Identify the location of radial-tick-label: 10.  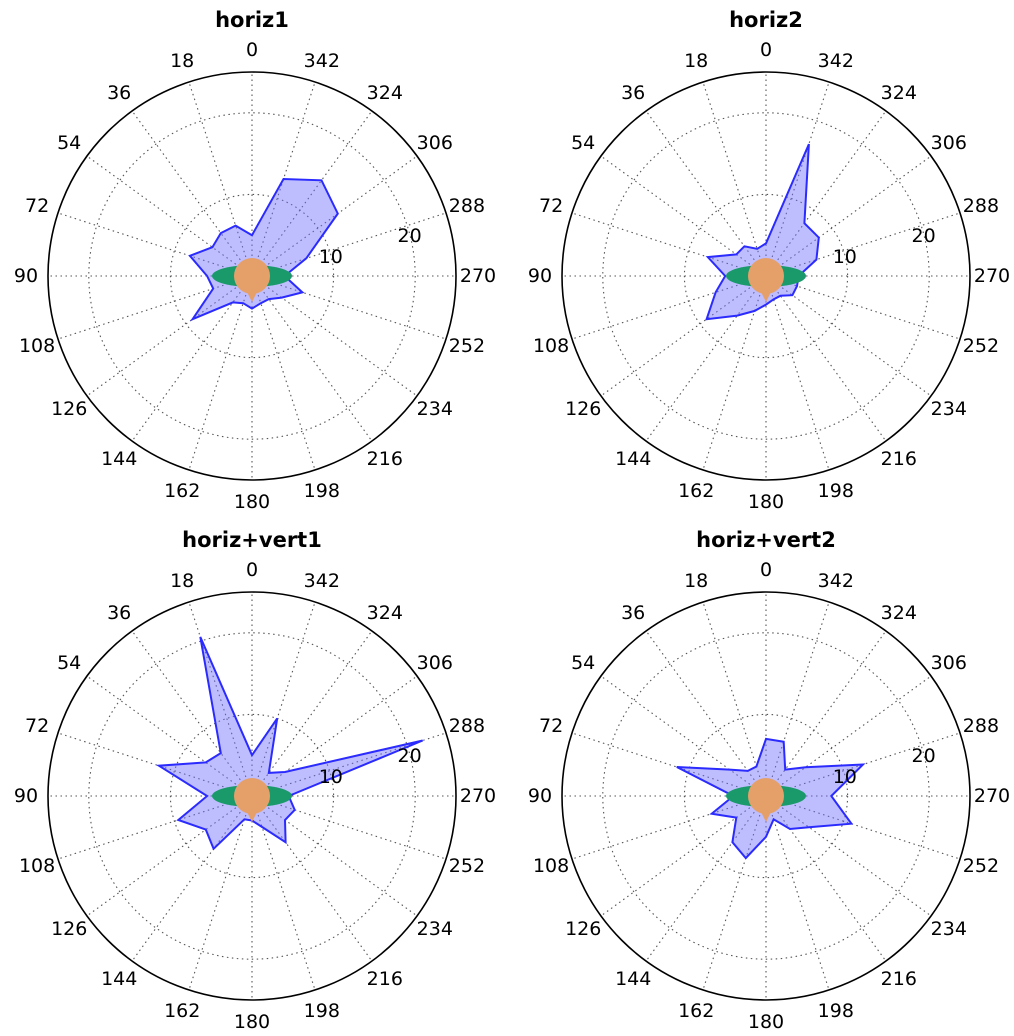
(845, 257).